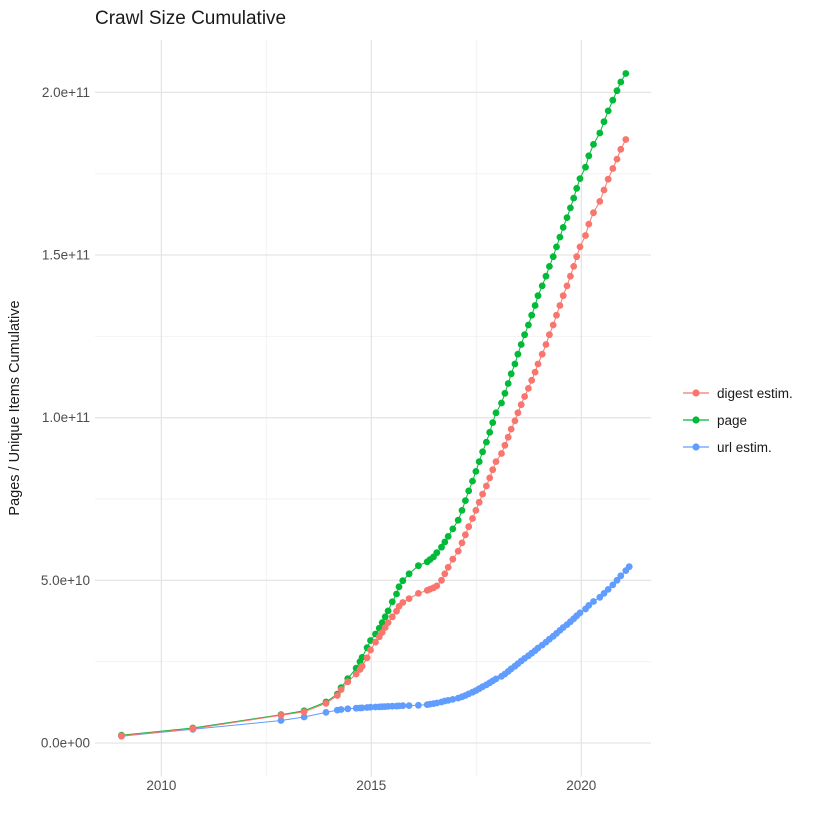 The width and height of the screenshot is (826, 827). Describe the element at coordinates (732, 420) in the screenshot. I see `legend-label: page` at that location.